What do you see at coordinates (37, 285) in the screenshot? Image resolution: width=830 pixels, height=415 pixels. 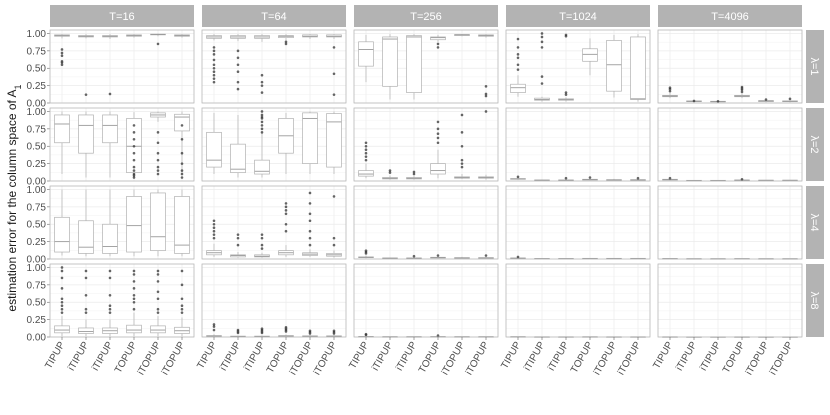 I see `y-tick-label: 0.75` at bounding box center [37, 285].